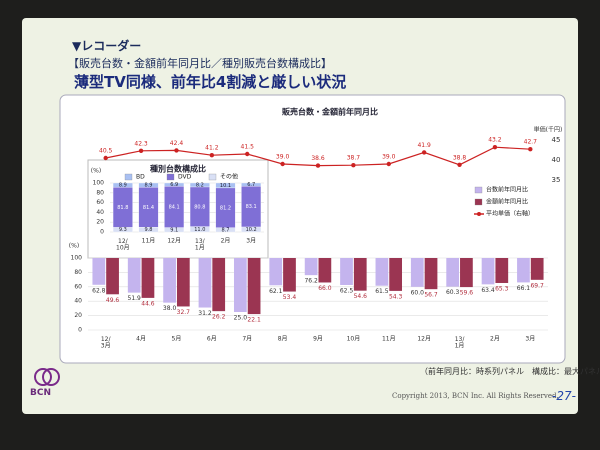  Describe the element at coordinates (467, 293) in the screenshot. I see `value-label: 59.6` at that location.